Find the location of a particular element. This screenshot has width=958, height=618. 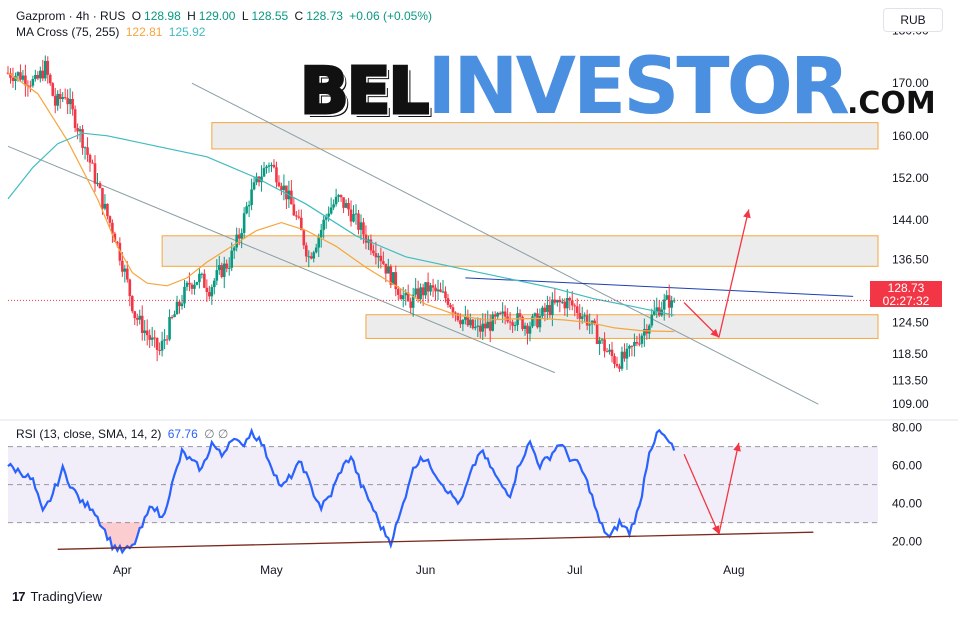

symbol-title: Gazprom · 4h · RUS is located at coordinates (71, 16).